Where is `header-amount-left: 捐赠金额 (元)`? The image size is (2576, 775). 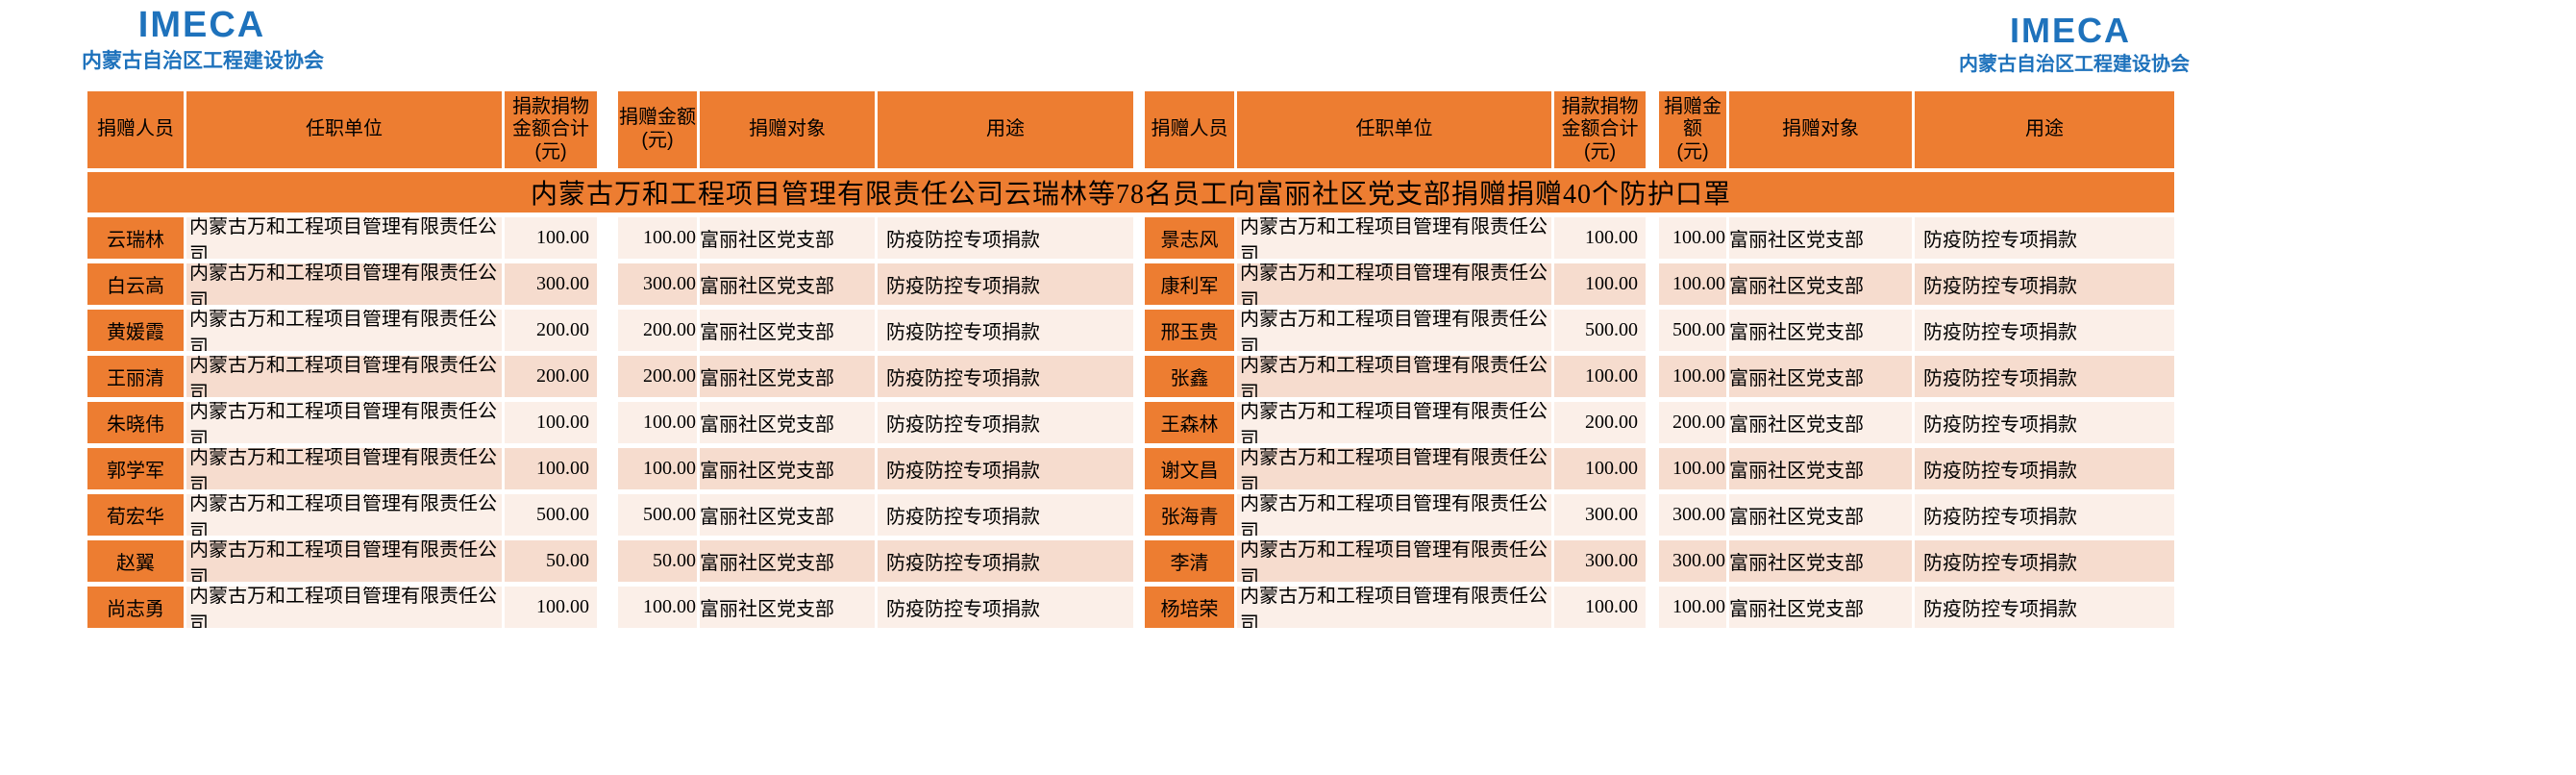
header-amount-left: 捐赠金额 (元) is located at coordinates (657, 129).